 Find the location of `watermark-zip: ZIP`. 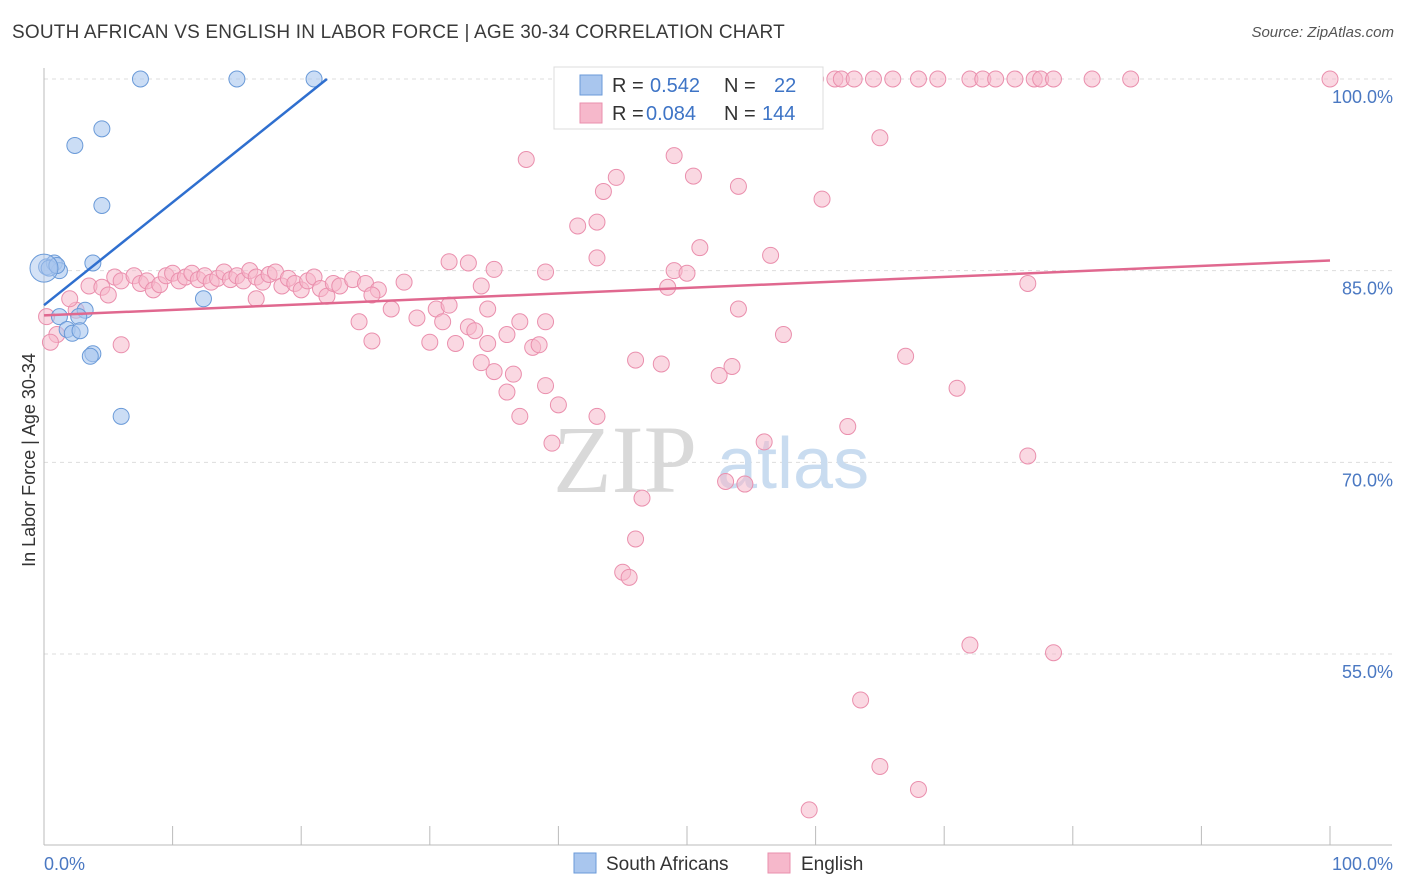

watermark-zip: ZIP is located at coordinates (625, 459).